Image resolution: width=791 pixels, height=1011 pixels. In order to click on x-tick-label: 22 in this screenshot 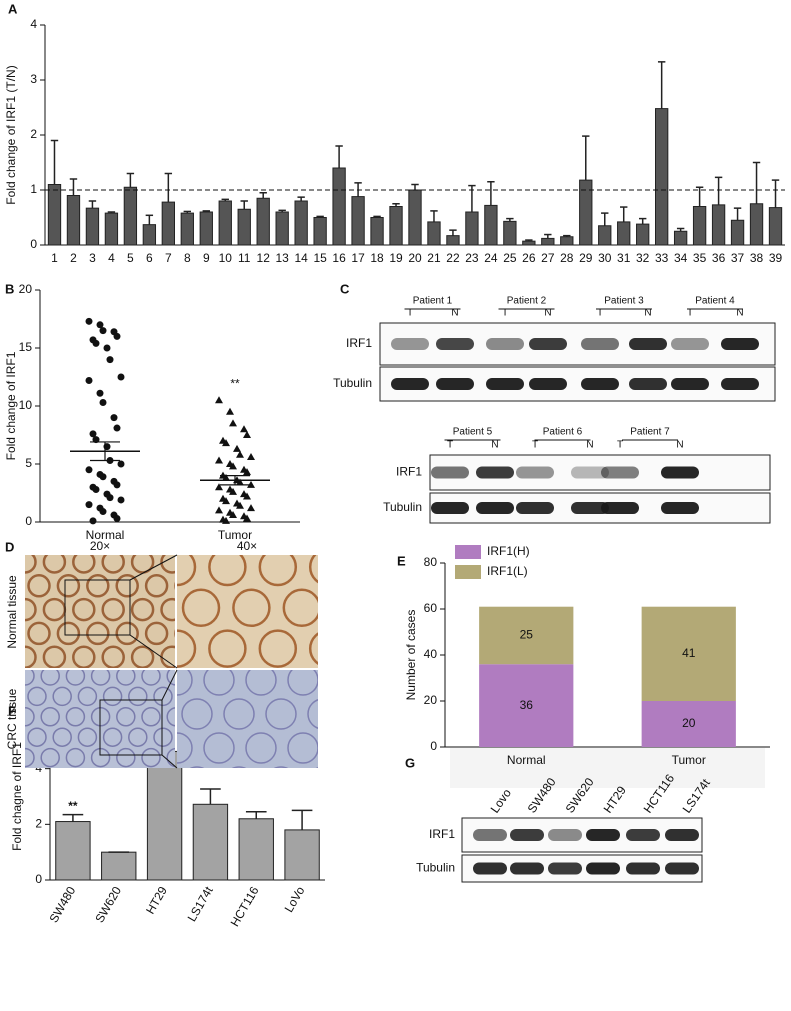, I will do `click(453, 258)`.